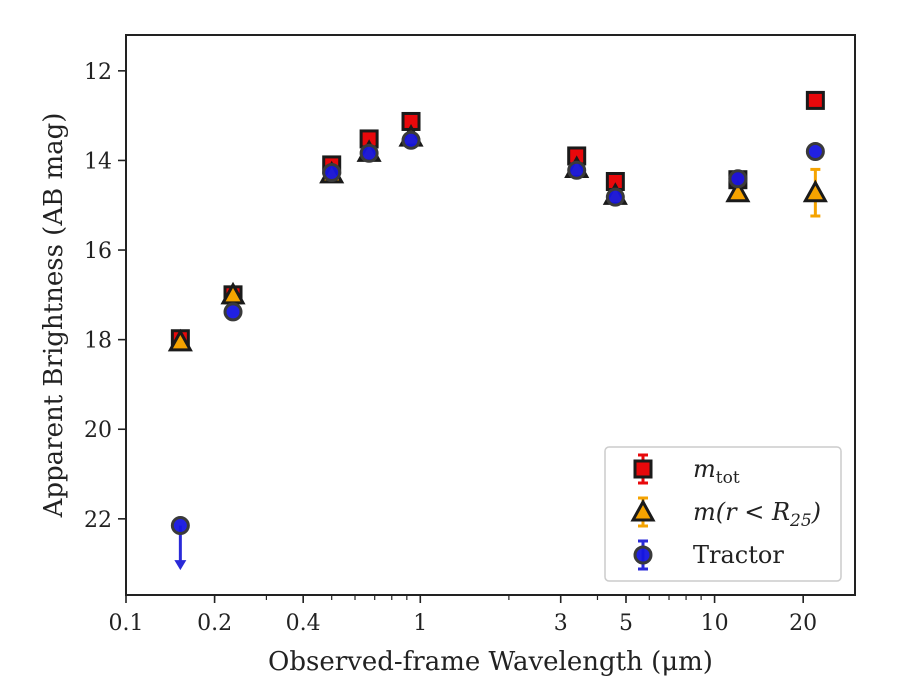  What do you see at coordinates (803, 623) in the screenshot?
I see `x-tick-label: 20` at bounding box center [803, 623].